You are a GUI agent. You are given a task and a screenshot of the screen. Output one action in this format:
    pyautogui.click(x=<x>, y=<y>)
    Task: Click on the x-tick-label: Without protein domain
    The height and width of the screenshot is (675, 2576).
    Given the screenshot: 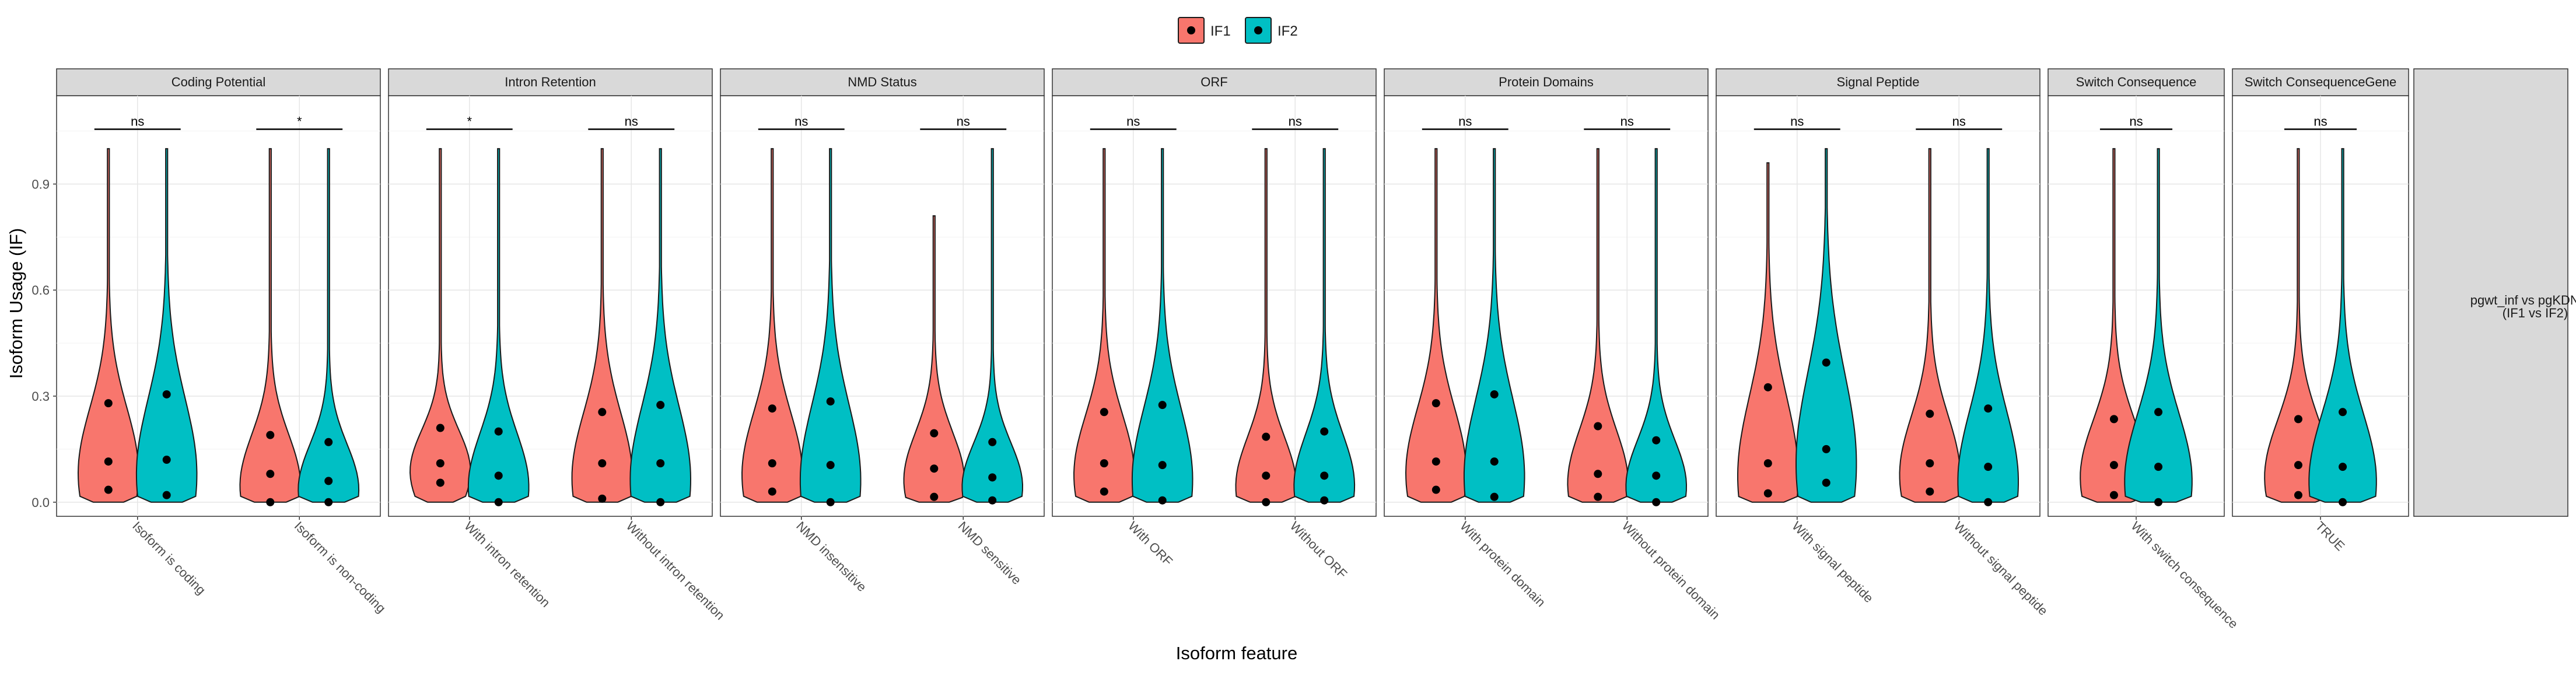 What is the action you would take?
    pyautogui.click(x=1671, y=570)
    